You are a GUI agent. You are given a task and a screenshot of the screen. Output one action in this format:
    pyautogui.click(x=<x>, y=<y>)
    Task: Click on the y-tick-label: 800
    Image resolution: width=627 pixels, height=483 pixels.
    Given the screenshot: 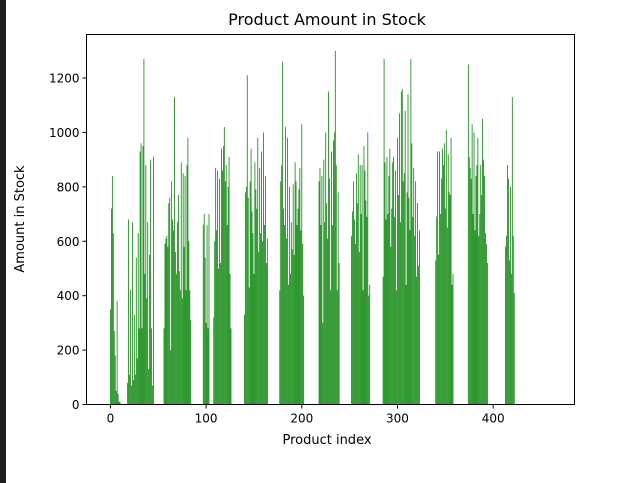 What is the action you would take?
    pyautogui.click(x=68, y=187)
    